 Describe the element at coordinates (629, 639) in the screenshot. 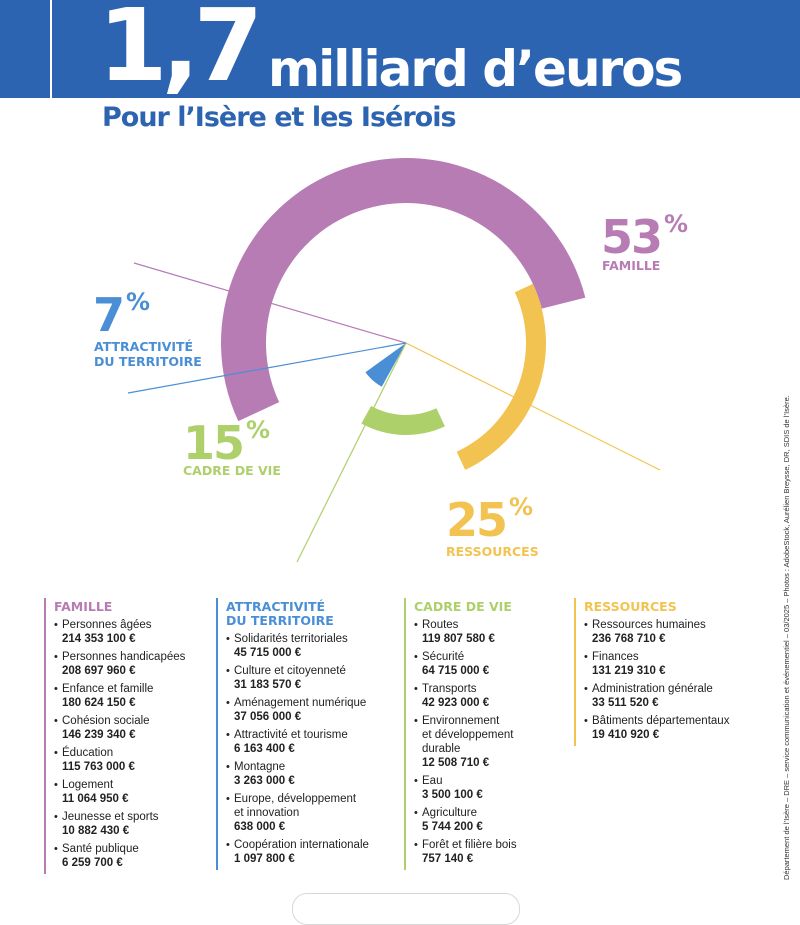

I see `item-amount: 236 768 710 €` at that location.